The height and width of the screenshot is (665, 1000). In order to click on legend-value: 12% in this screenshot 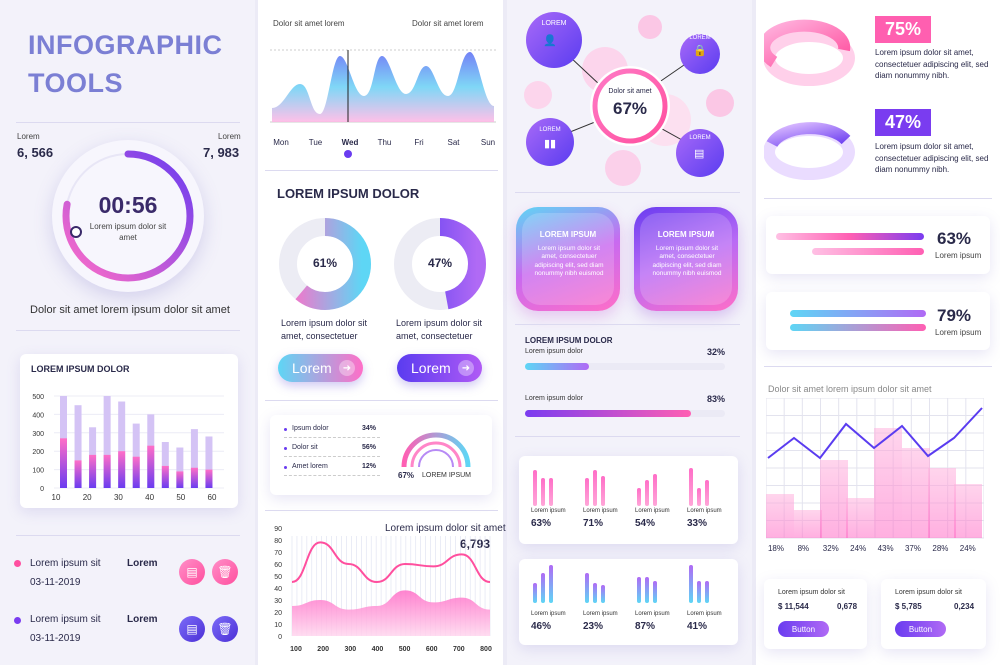, I will do `click(369, 466)`.